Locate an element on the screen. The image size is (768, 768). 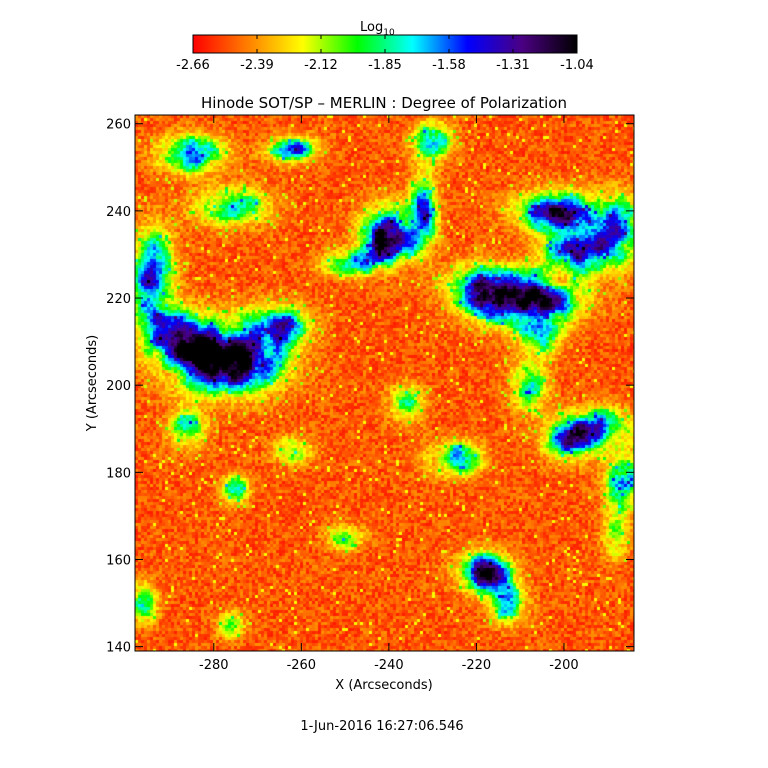
timestamp: 1-Jun-2016 16:27:06.546 is located at coordinates (381, 726).